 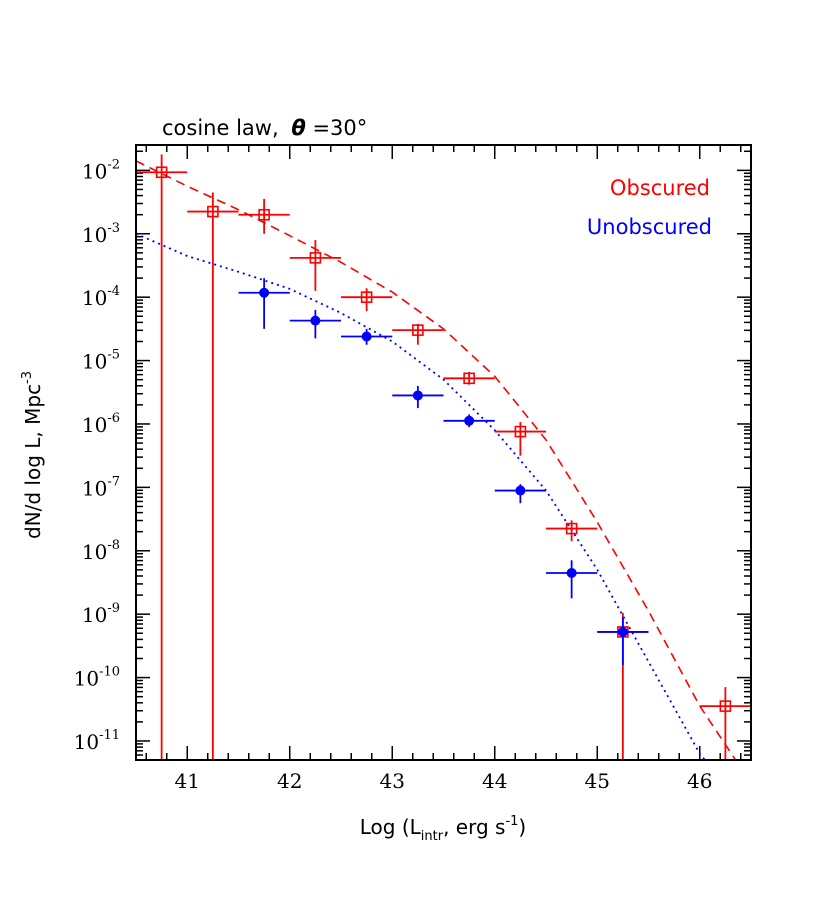 I want to click on x-tick-label: 42, so click(x=289, y=781).